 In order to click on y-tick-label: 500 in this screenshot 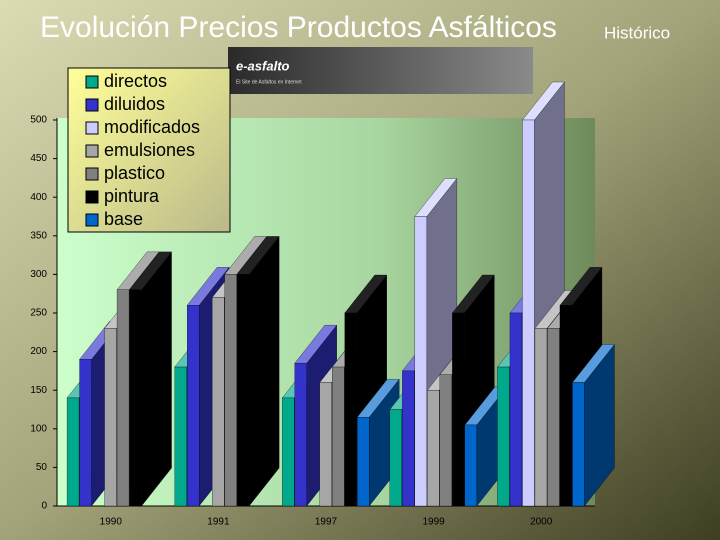, I will do `click(38, 120)`.